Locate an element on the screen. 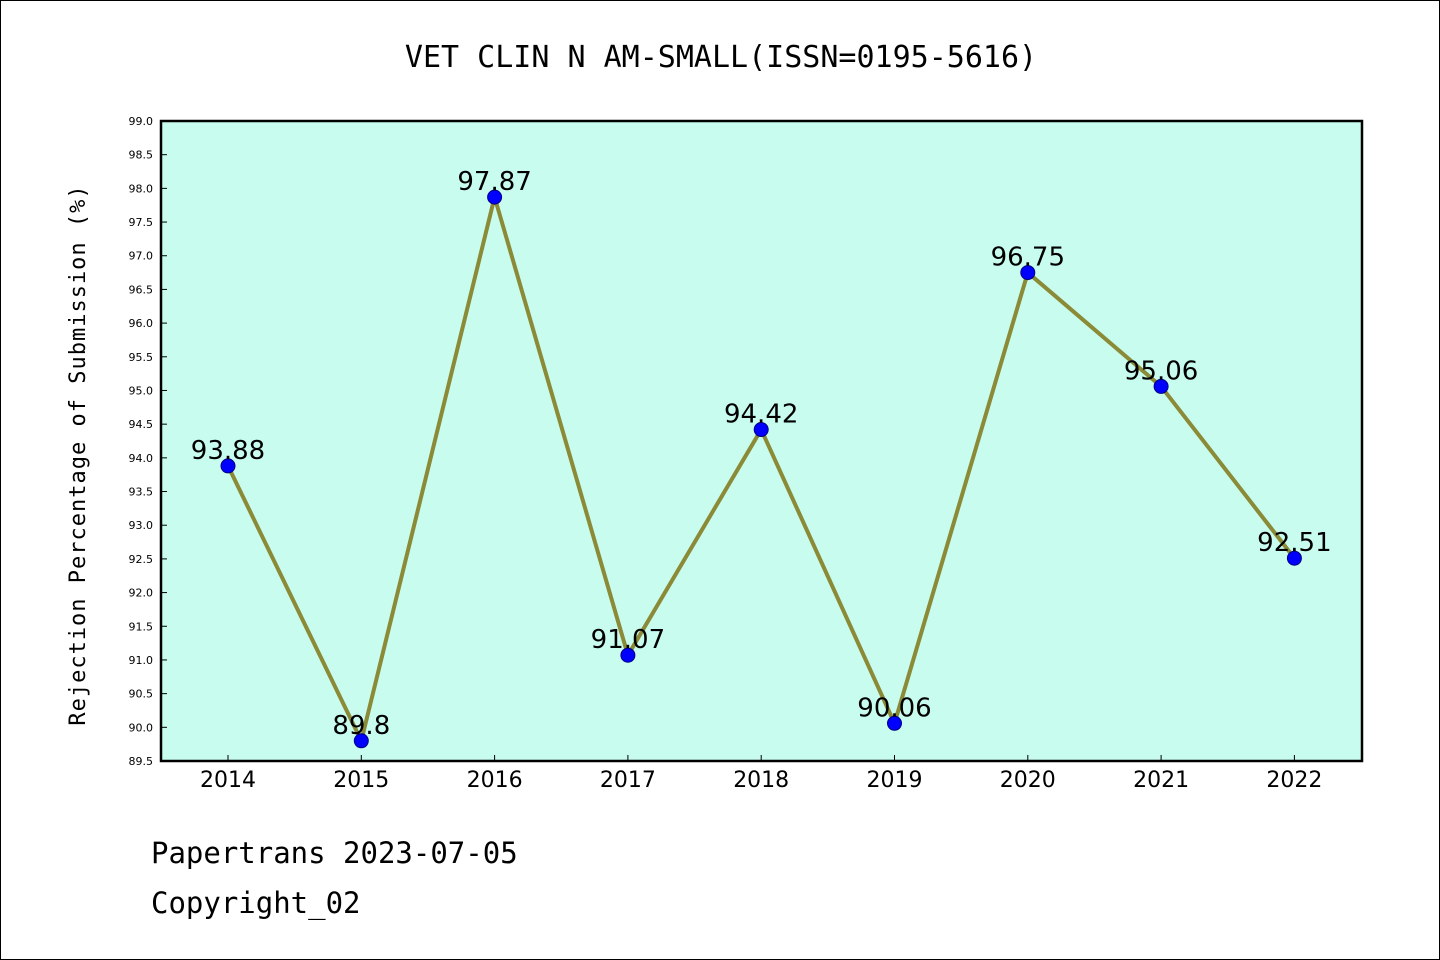 Image resolution: width=1440 pixels, height=960 pixels. data-label: 91.07 is located at coordinates (628, 640).